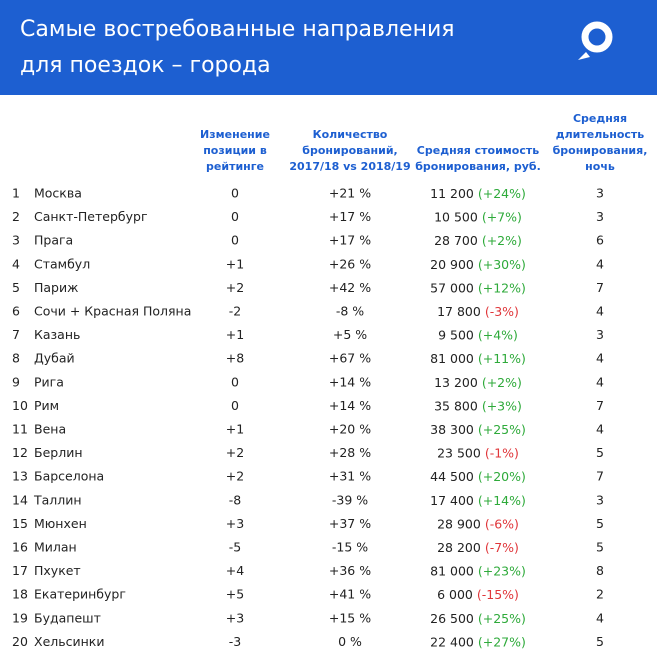  Describe the element at coordinates (502, 476) in the screenshot. I see `cost-change: (+20%)` at that location.